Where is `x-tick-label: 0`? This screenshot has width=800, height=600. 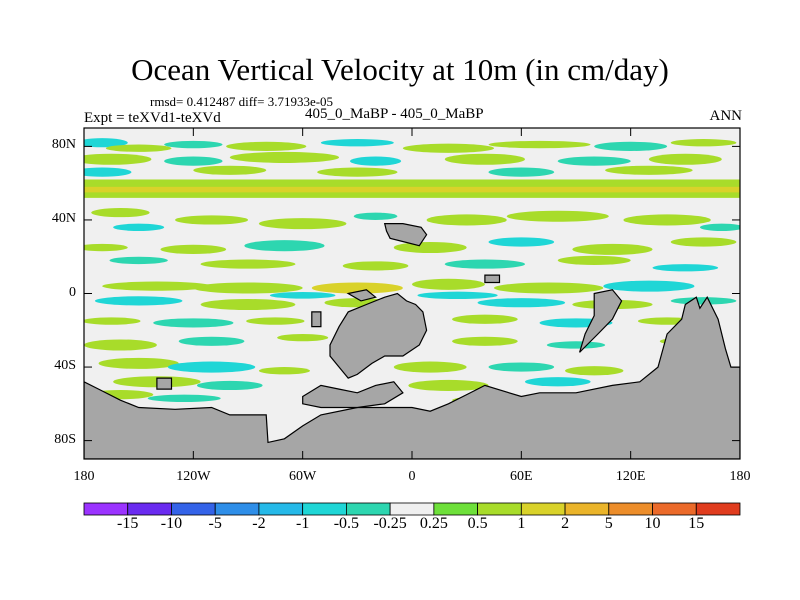
x-tick-label: 0 is located at coordinates (412, 476).